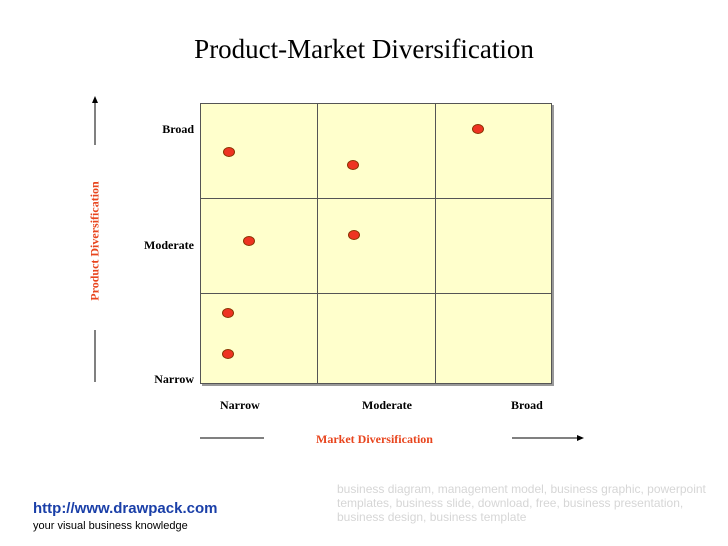  Describe the element at coordinates (580, 438) in the screenshot. I see `x-axis-arrowhead` at that location.